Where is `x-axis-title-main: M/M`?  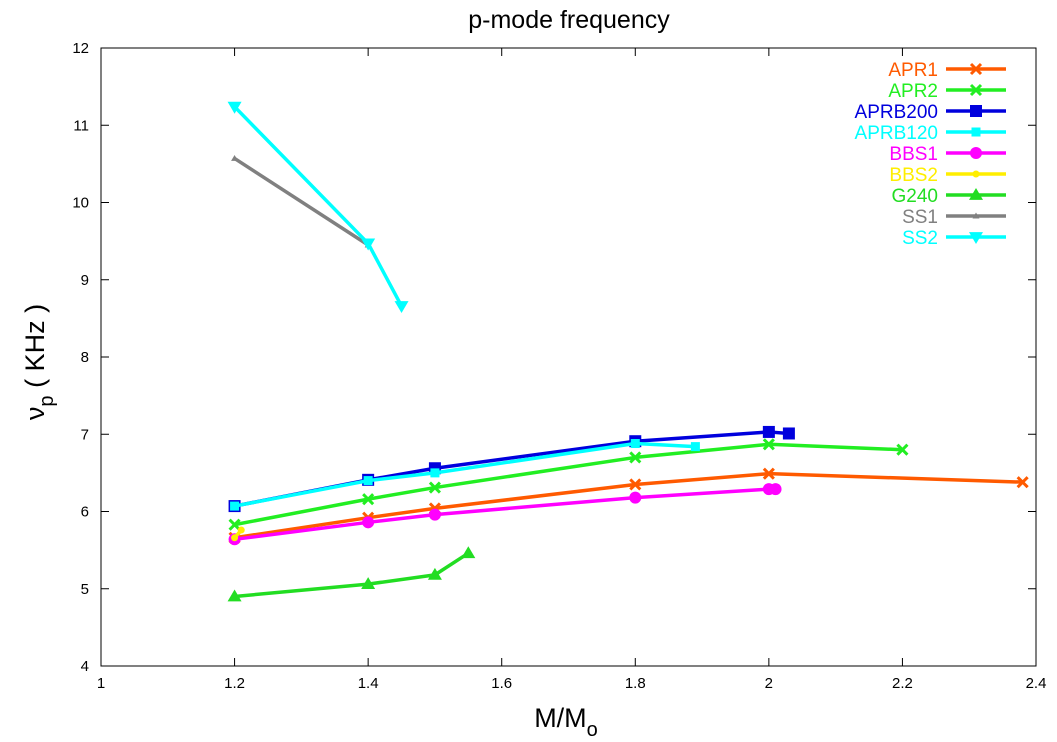 x-axis-title-main: M/M is located at coordinates (560, 718).